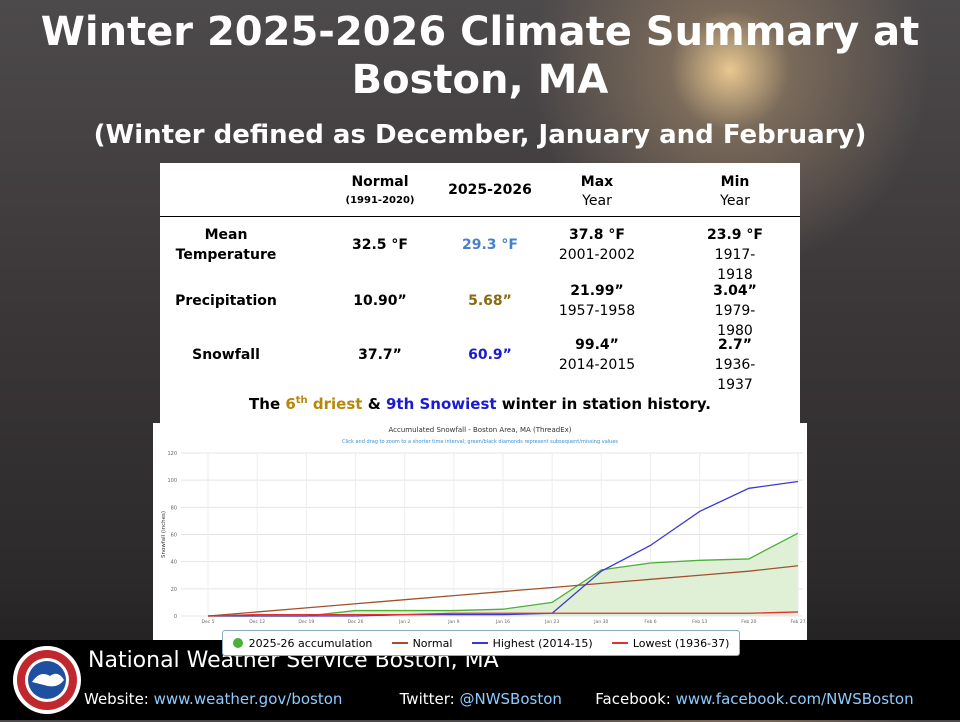  Describe the element at coordinates (735, 182) in the screenshot. I see `column-header: Min` at that location.